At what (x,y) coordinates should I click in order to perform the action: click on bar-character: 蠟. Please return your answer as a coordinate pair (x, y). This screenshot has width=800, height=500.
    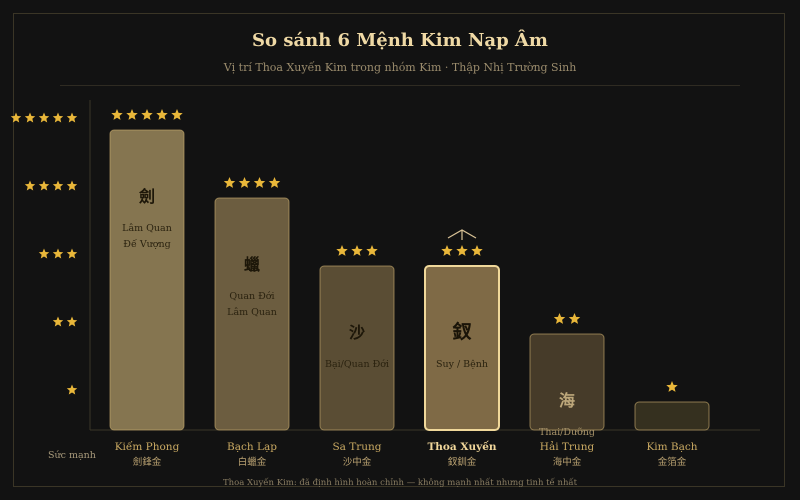
    Looking at the image, I should click on (252, 264).